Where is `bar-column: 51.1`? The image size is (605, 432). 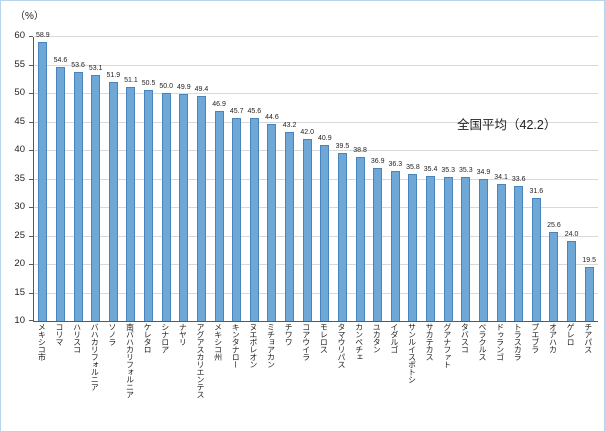 bar-column: 51.1 is located at coordinates (131, 179).